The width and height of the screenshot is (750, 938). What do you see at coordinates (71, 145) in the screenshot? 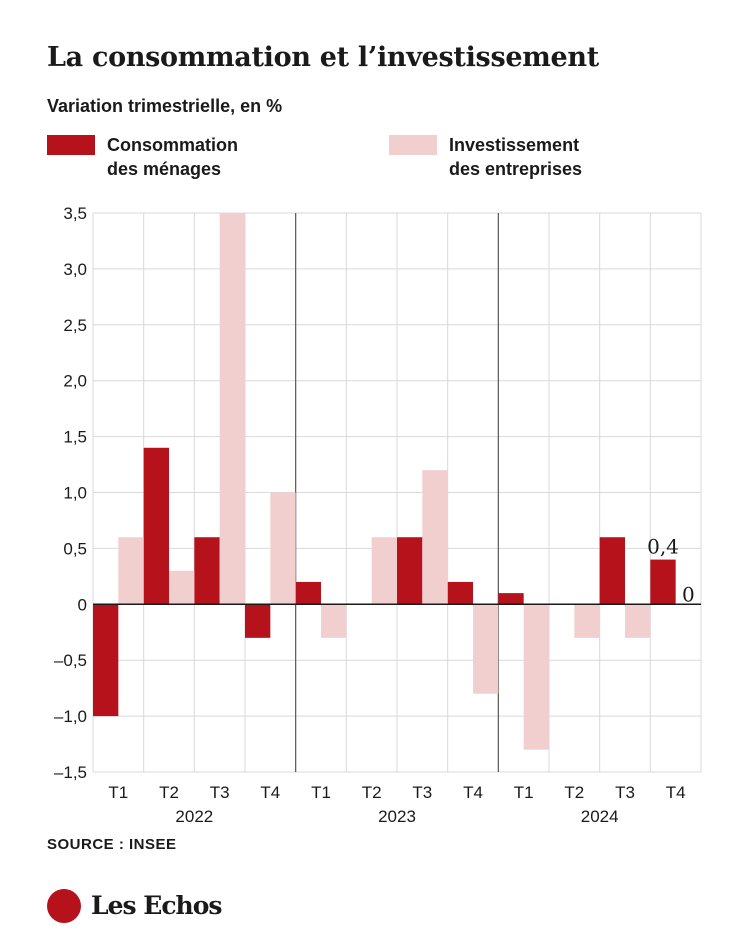
I see `legend-swatch-consumption` at bounding box center [71, 145].